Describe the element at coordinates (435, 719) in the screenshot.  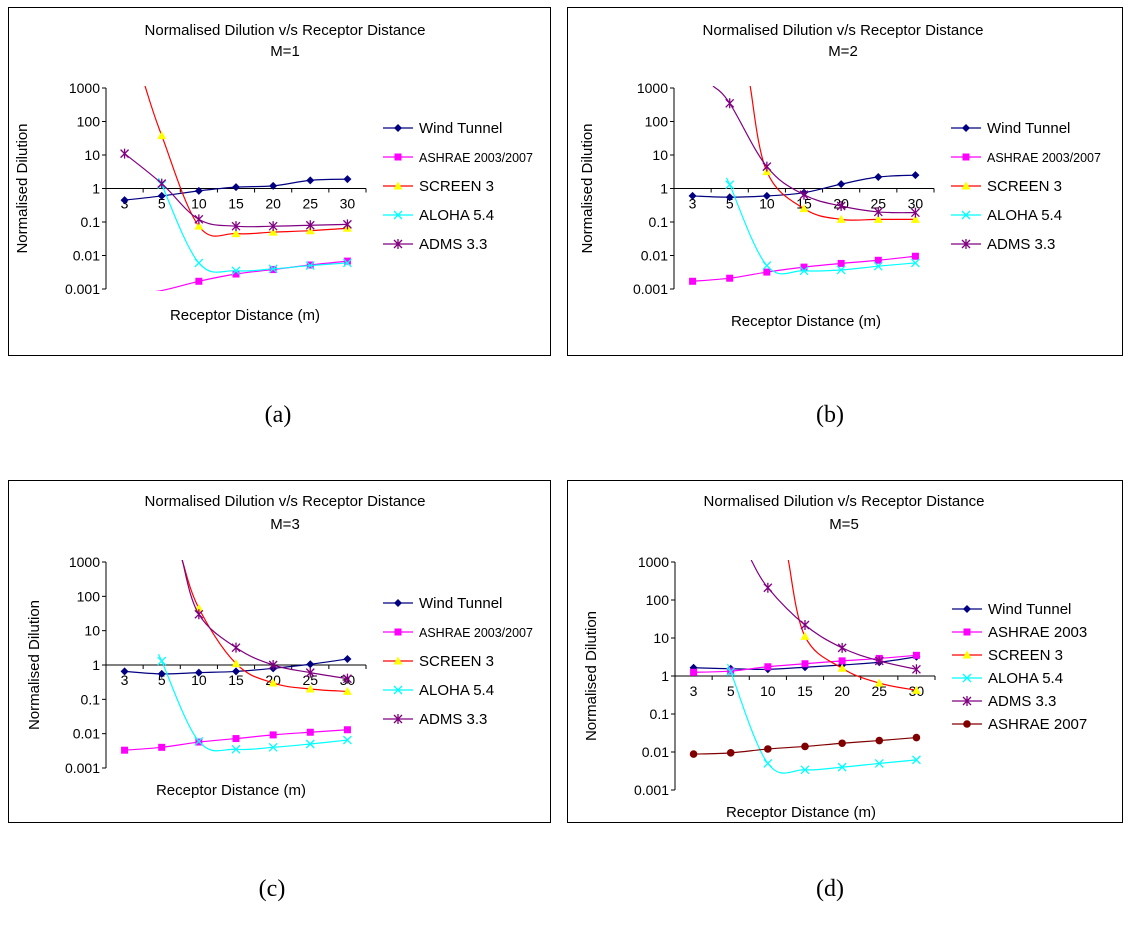
I see `legend-item-adms: ADMS 3.3` at that location.